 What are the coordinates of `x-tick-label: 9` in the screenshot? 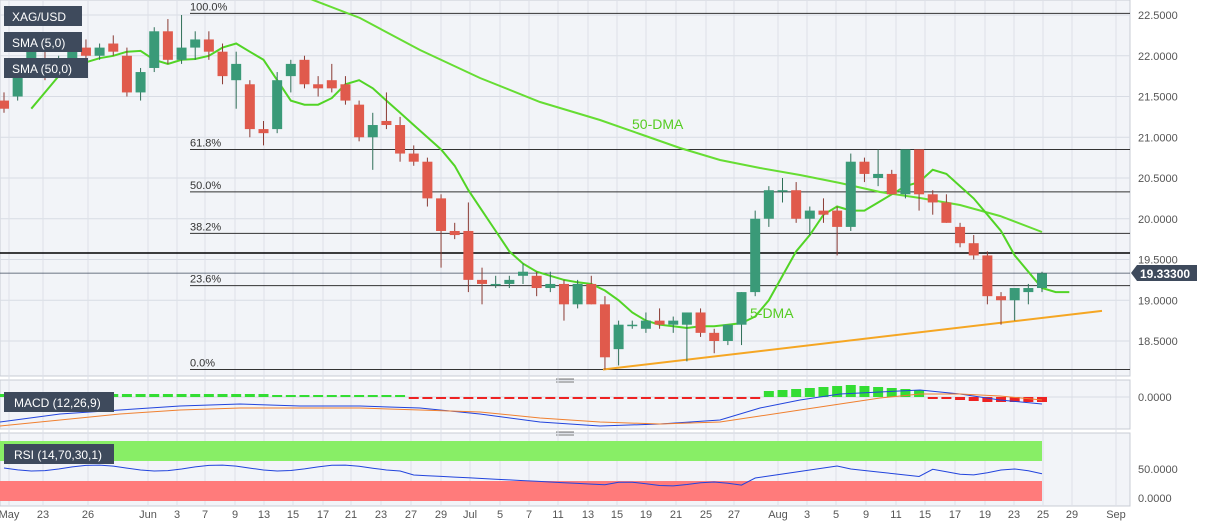 It's located at (235, 515).